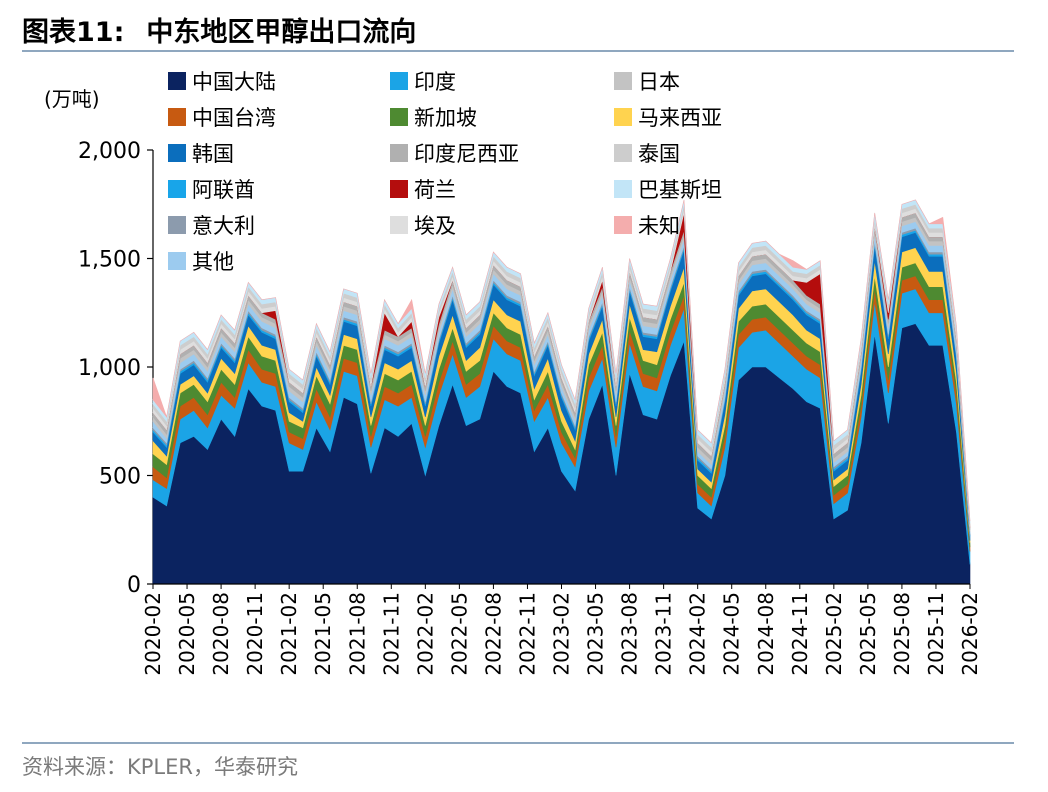 The height and width of the screenshot is (792, 1048). Describe the element at coordinates (153, 634) in the screenshot. I see `x-tick-label: 2020-02` at that location.